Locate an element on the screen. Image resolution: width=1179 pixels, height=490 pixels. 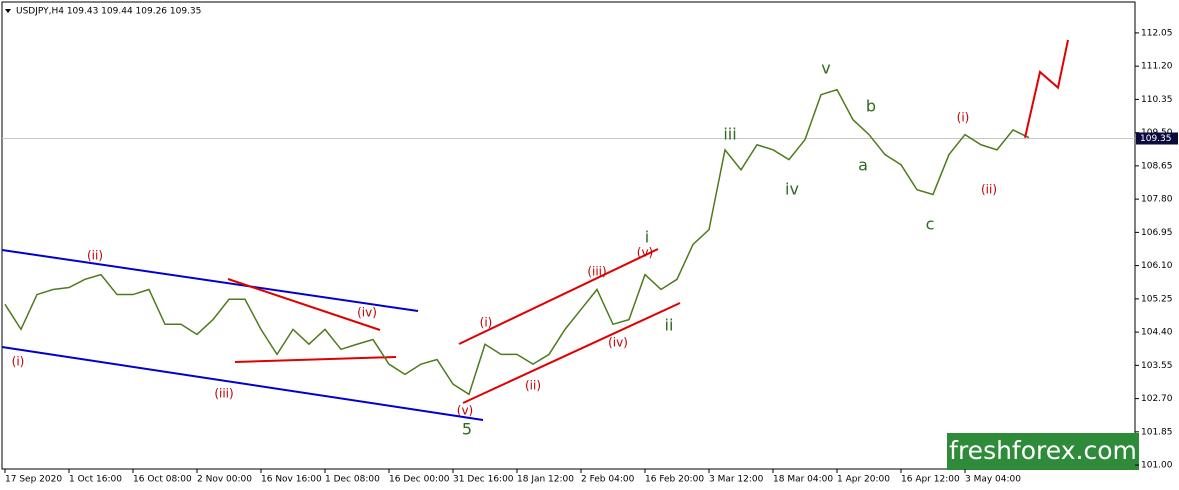
projection-line is located at coordinates (1046, 88).